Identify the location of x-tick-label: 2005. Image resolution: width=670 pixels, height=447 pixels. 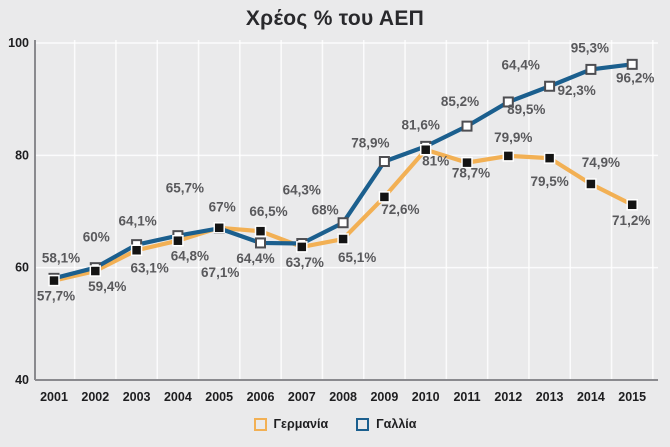
(219, 397).